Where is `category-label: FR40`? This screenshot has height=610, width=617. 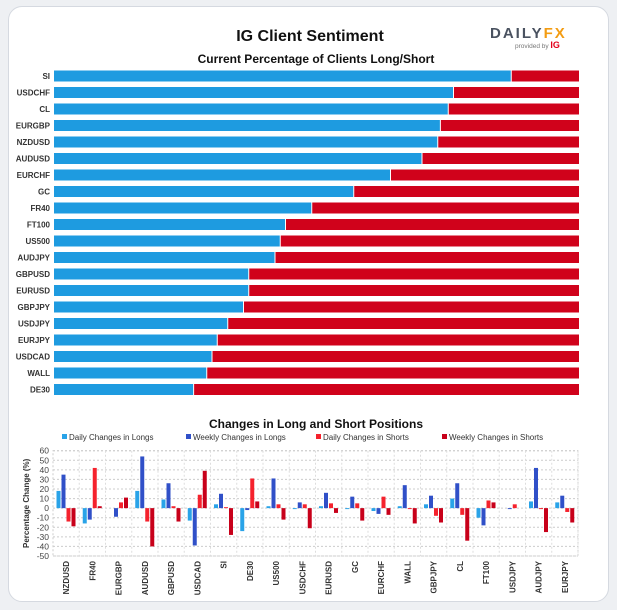
category-label: FR40 is located at coordinates (40, 208).